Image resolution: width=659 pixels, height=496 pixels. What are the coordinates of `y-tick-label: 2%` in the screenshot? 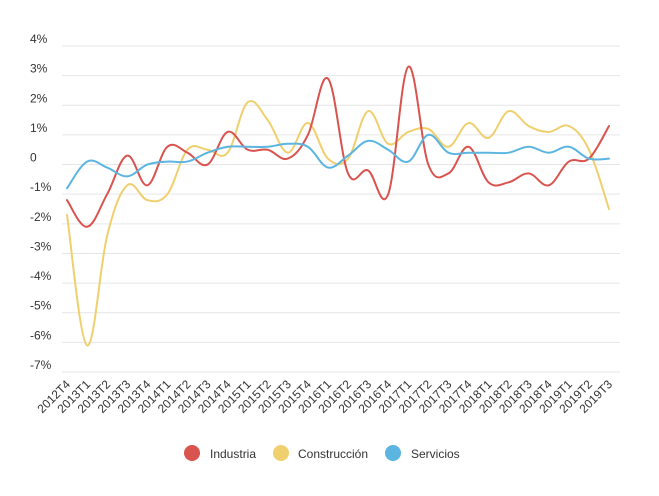 It's located at (39, 98).